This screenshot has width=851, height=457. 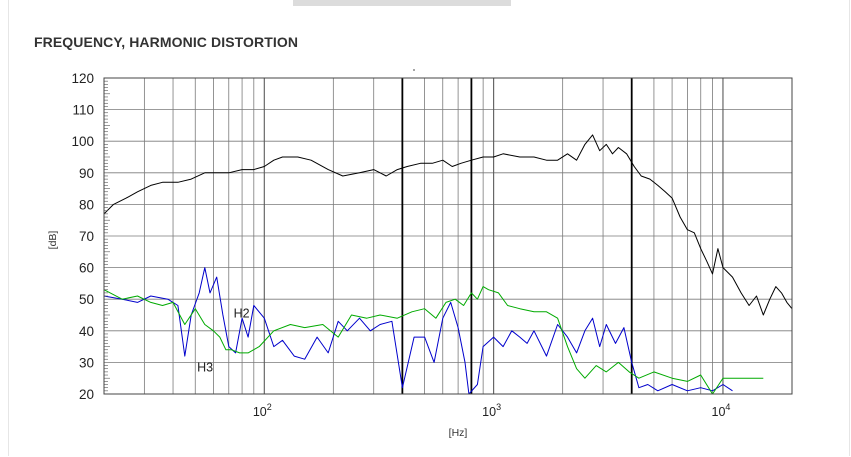 I want to click on y-axis-label: [dB], so click(x=53, y=240).